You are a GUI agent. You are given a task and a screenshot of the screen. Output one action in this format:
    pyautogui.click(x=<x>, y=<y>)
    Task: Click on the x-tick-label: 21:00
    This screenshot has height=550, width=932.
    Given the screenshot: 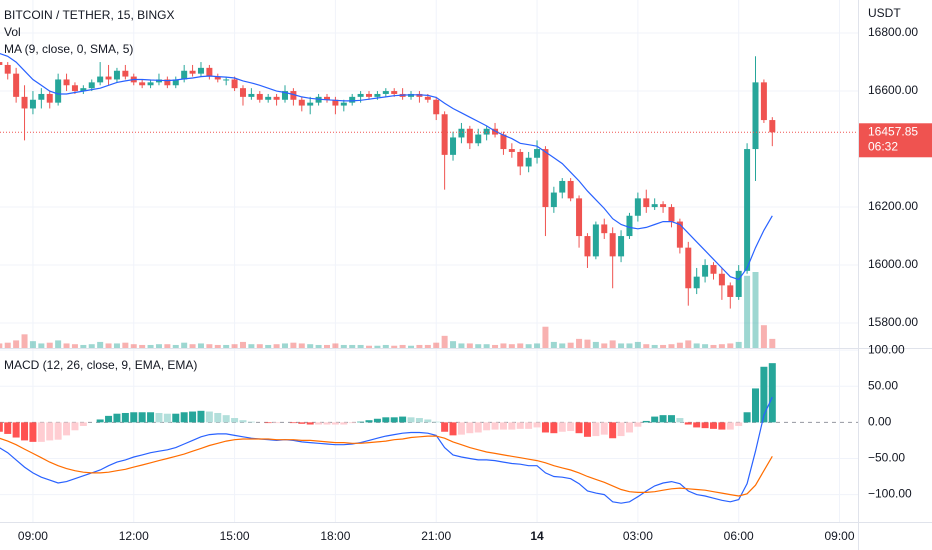 What is the action you would take?
    pyautogui.click(x=436, y=536)
    